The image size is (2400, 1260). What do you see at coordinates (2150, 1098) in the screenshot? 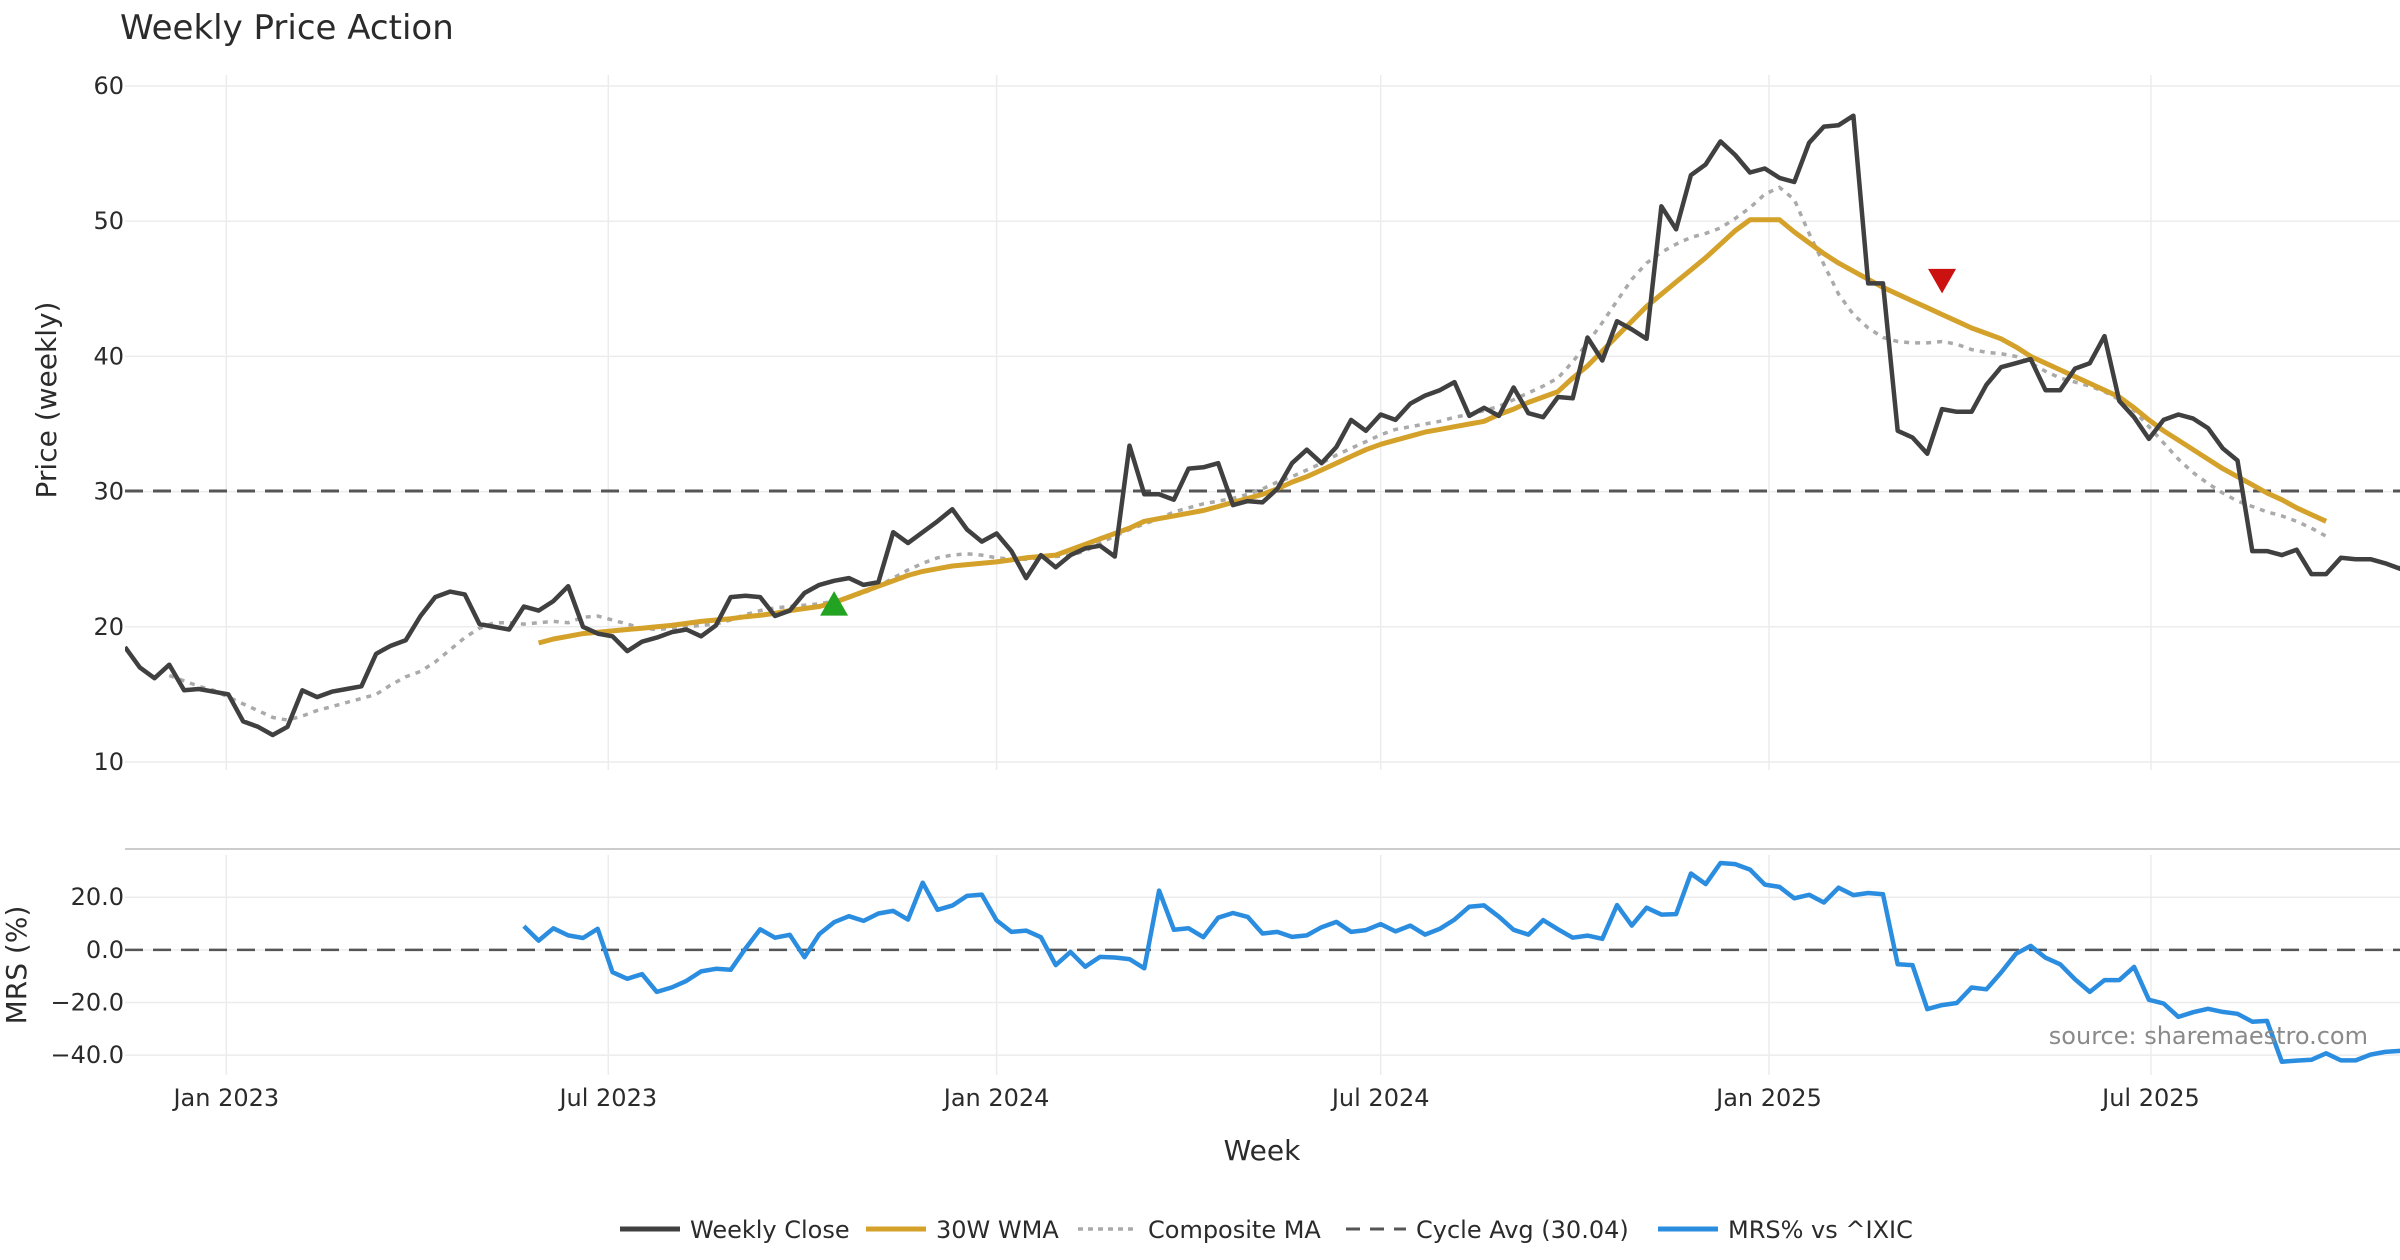
I see `x-tick-label: Jul 2025` at bounding box center [2150, 1098].